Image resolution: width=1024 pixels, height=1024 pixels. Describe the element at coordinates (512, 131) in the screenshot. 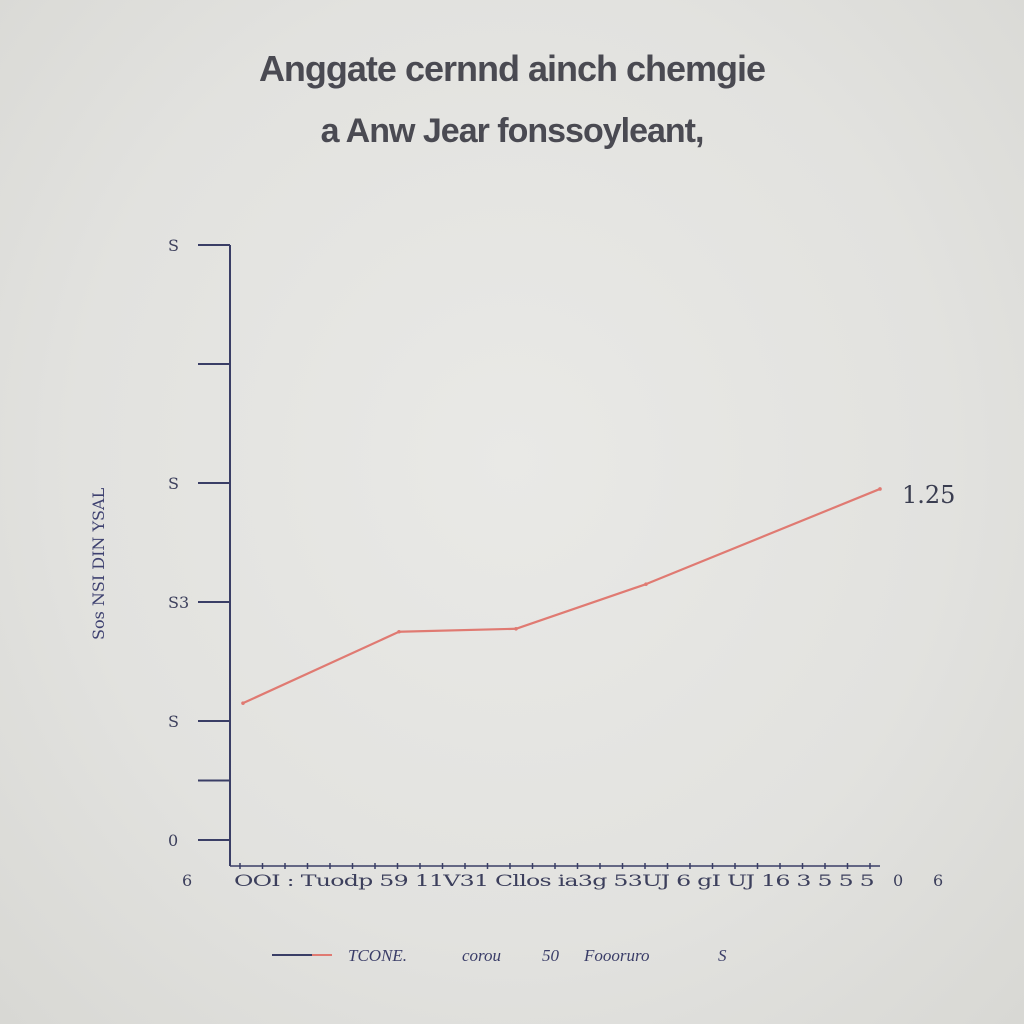

I see `chart-subtitle: a Anw Jear fonssoyleant,` at that location.